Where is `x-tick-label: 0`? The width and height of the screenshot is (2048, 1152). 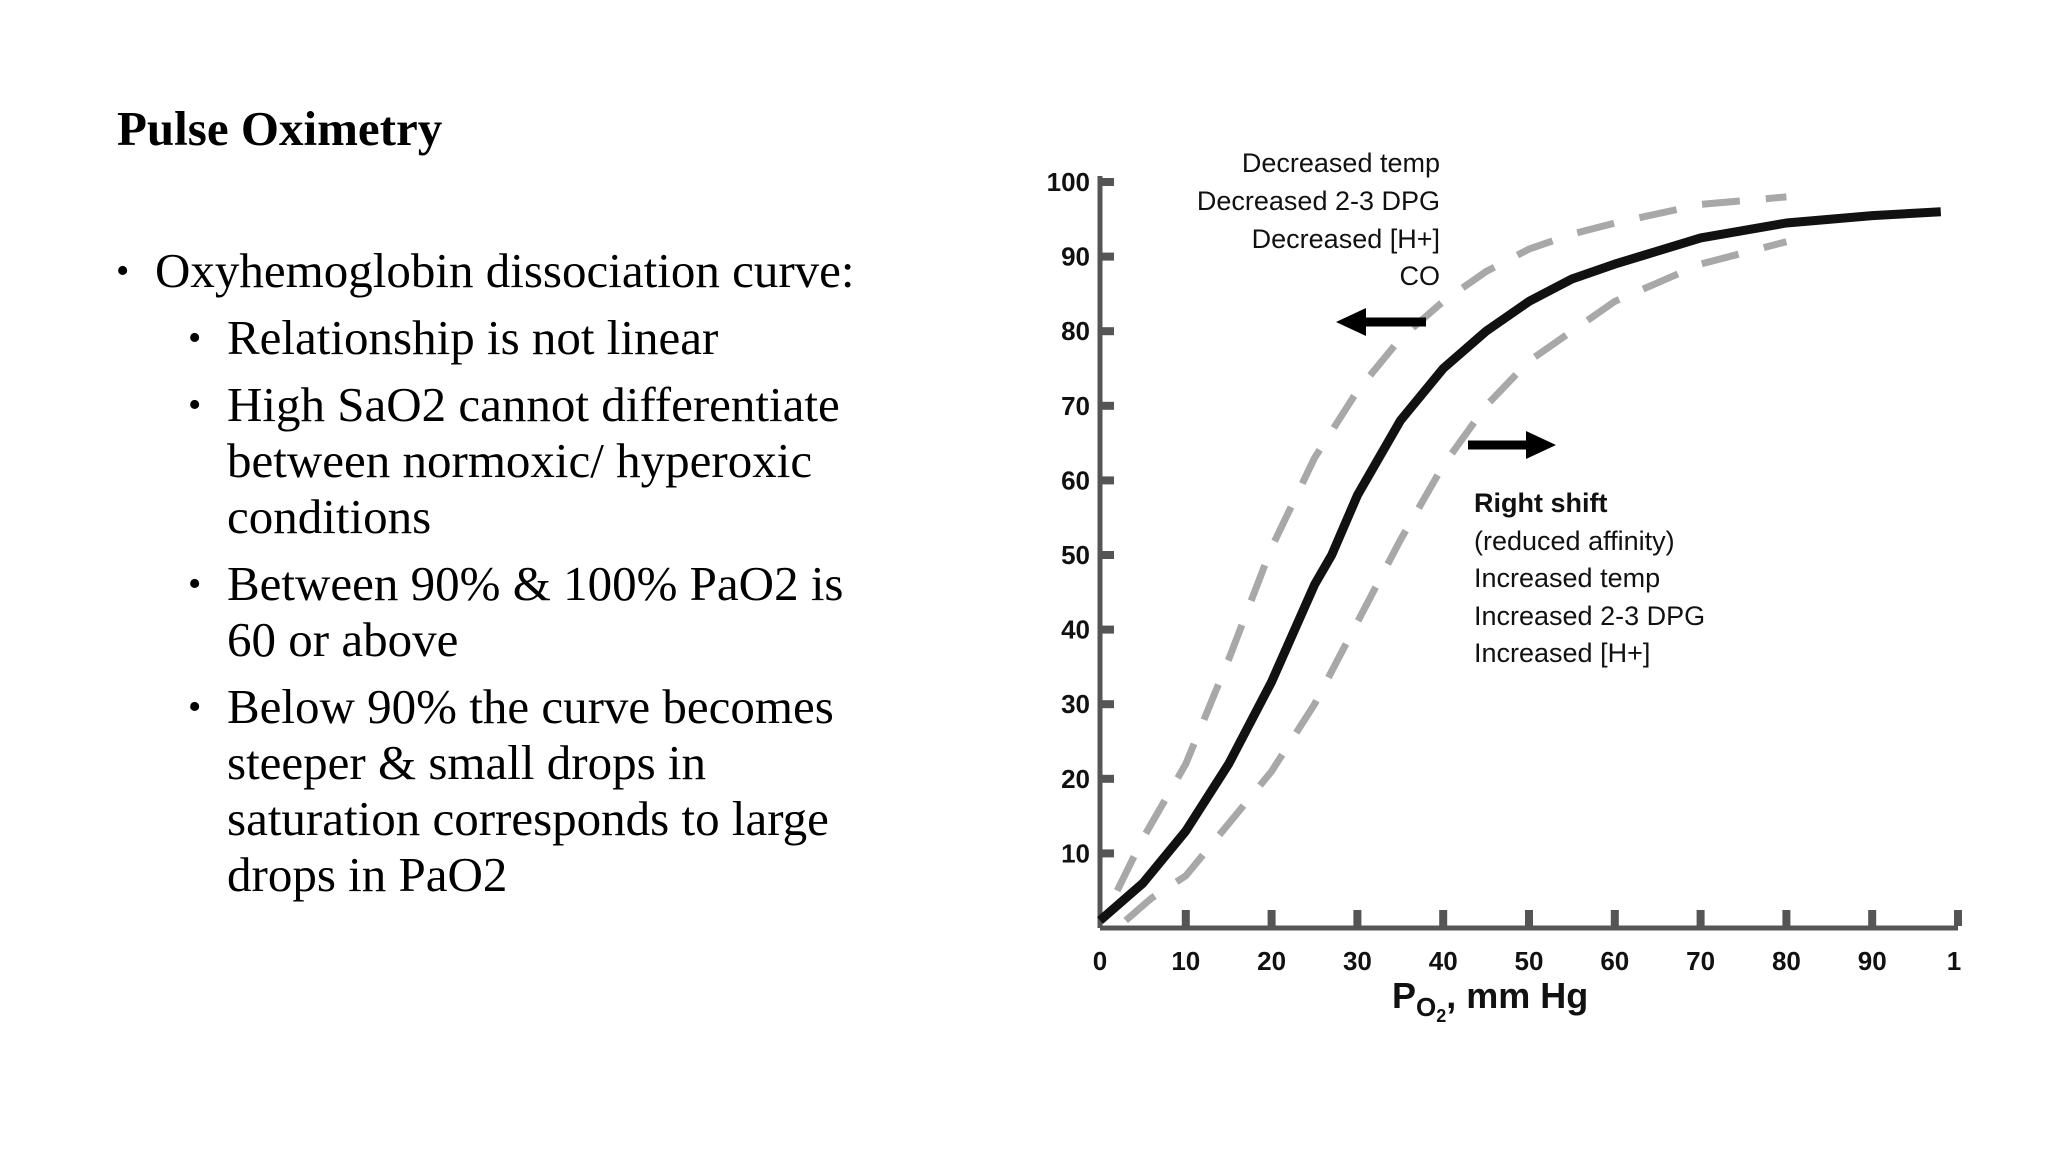 x-tick-label: 0 is located at coordinates (1100, 961).